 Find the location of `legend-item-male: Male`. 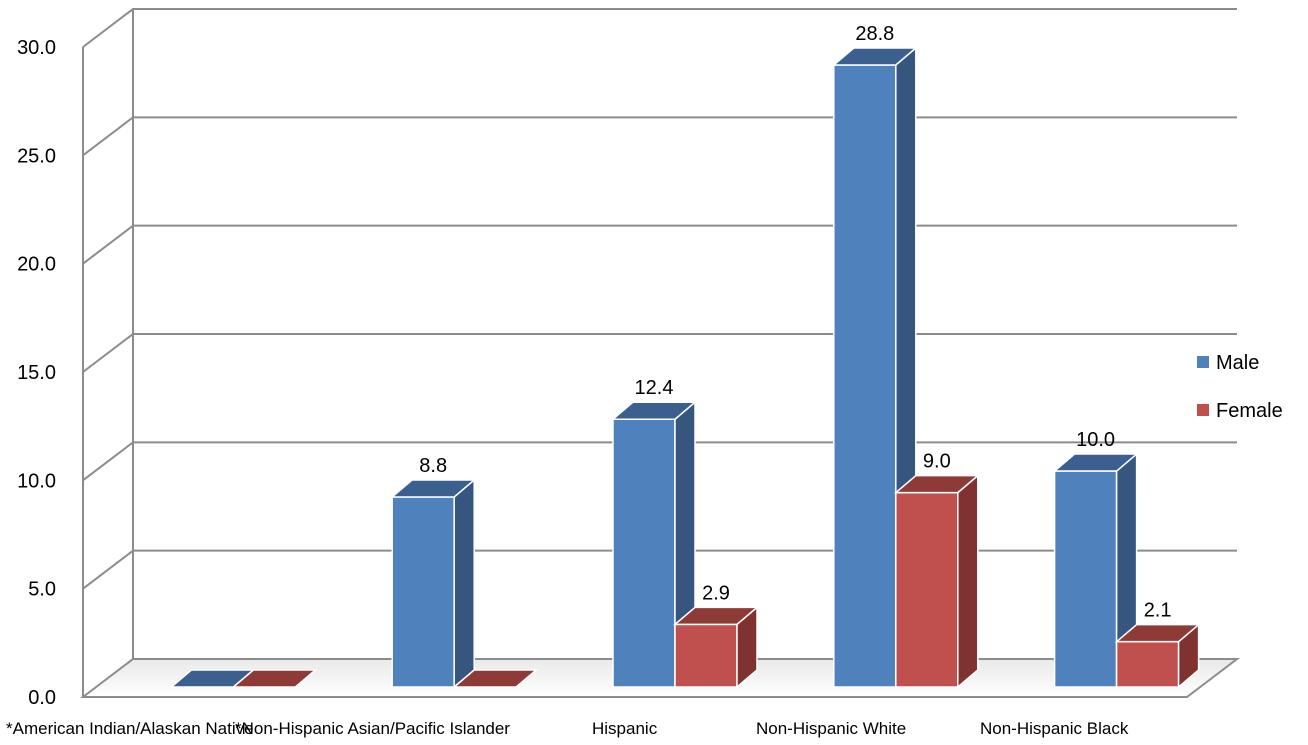

legend-item-male: Male is located at coordinates (1228, 363).